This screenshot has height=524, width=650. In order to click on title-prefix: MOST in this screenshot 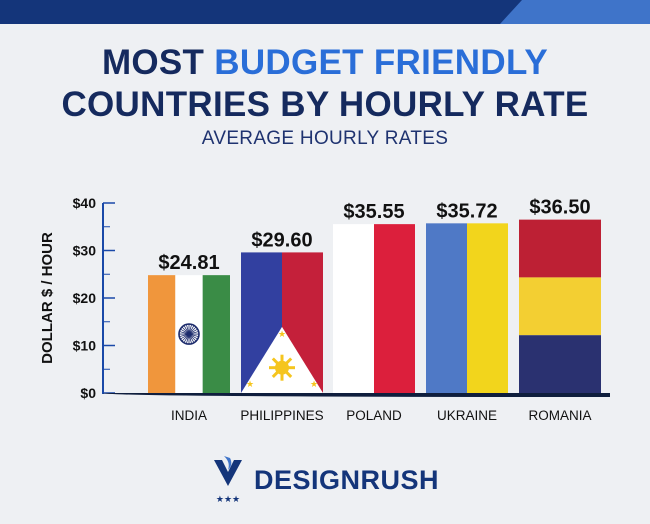, I will do `click(158, 62)`.